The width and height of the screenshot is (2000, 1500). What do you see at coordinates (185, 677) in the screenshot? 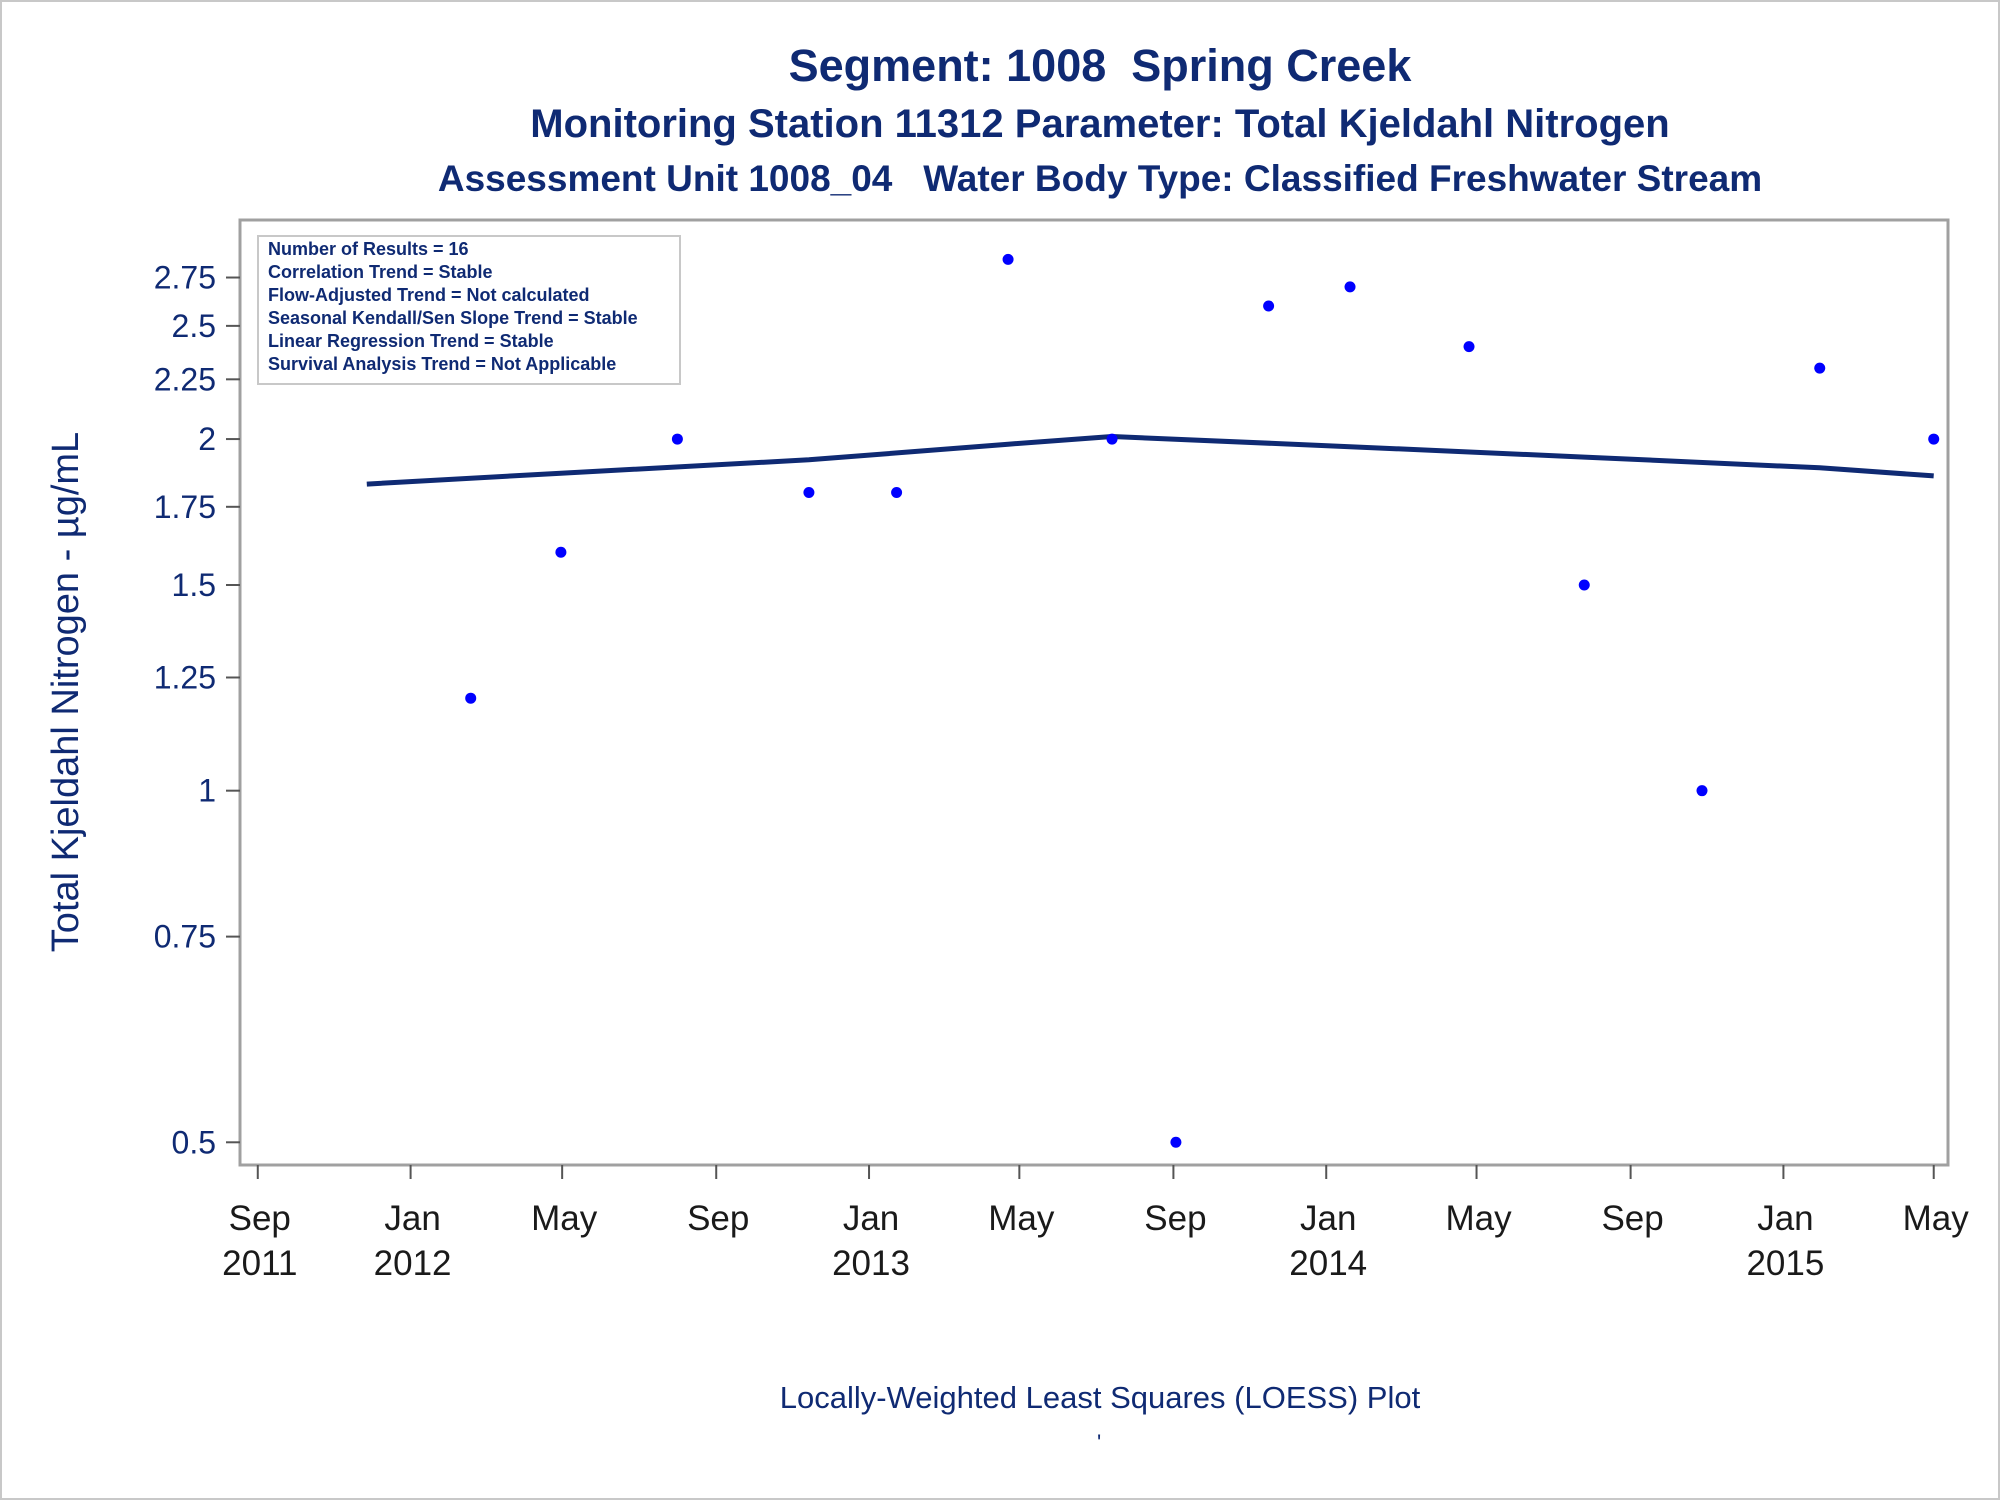
I see `y-tick-label: 1.25` at bounding box center [185, 677].